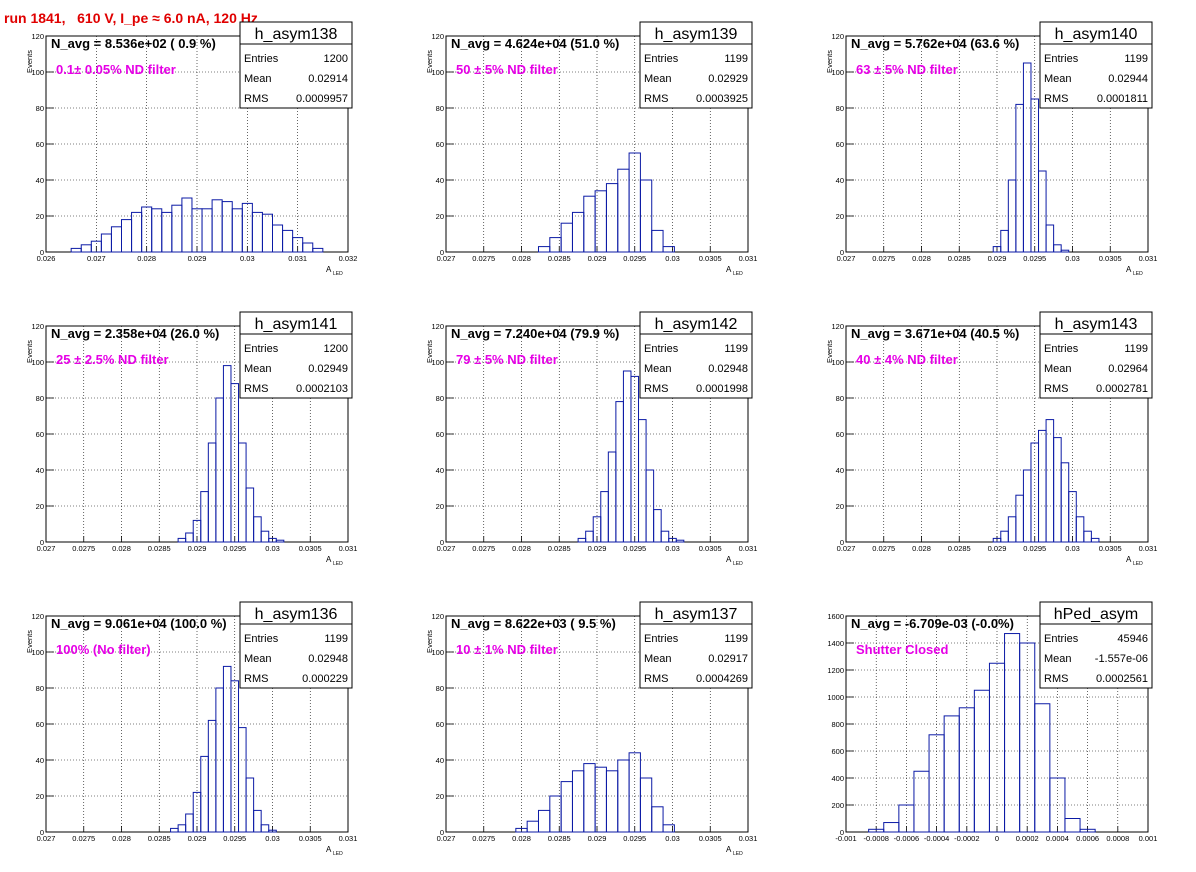 This screenshot has width=1196, height=872. What do you see at coordinates (325, 679) in the screenshot?
I see `stats-value: 0.000229` at bounding box center [325, 679].